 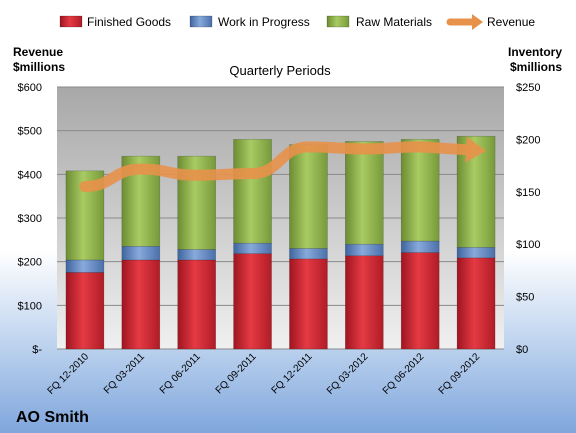 I want to click on legend-revenue: Revenue, so click(x=490, y=22).